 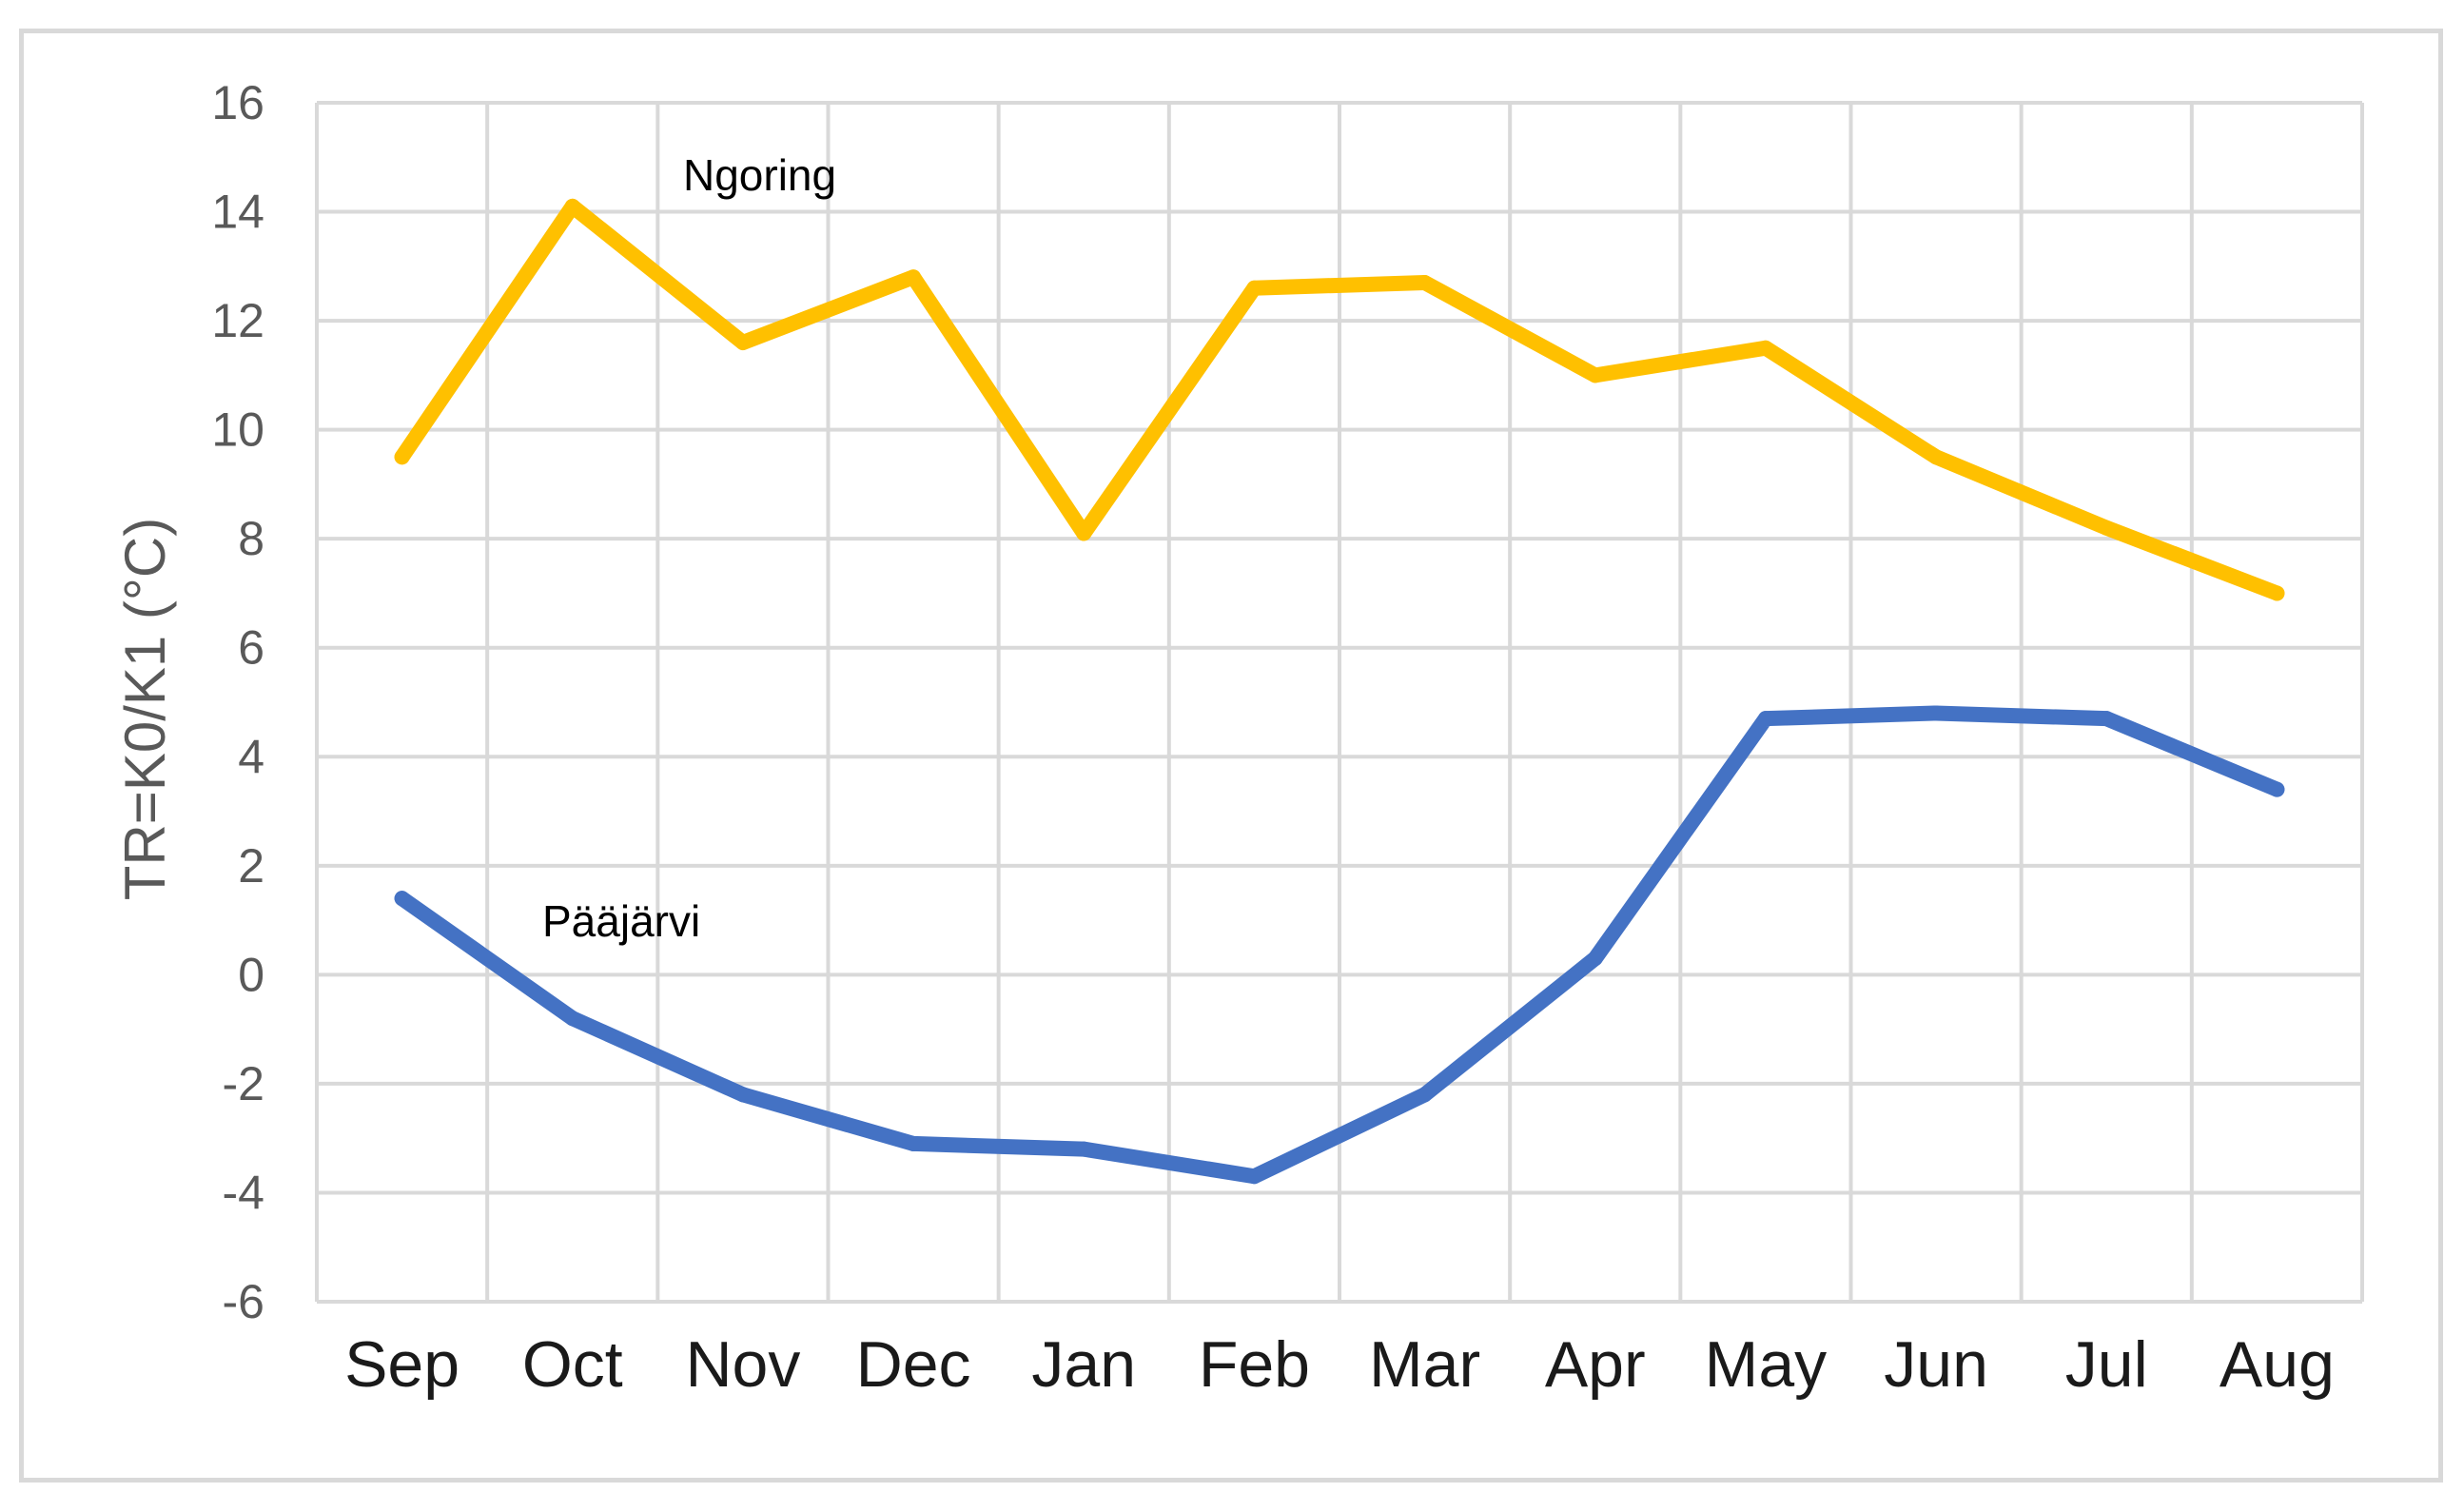 I want to click on y-axis-ticks: 16 14 12 10 8 6 4 2 0 -2 -4 -6, so click(x=237, y=702).